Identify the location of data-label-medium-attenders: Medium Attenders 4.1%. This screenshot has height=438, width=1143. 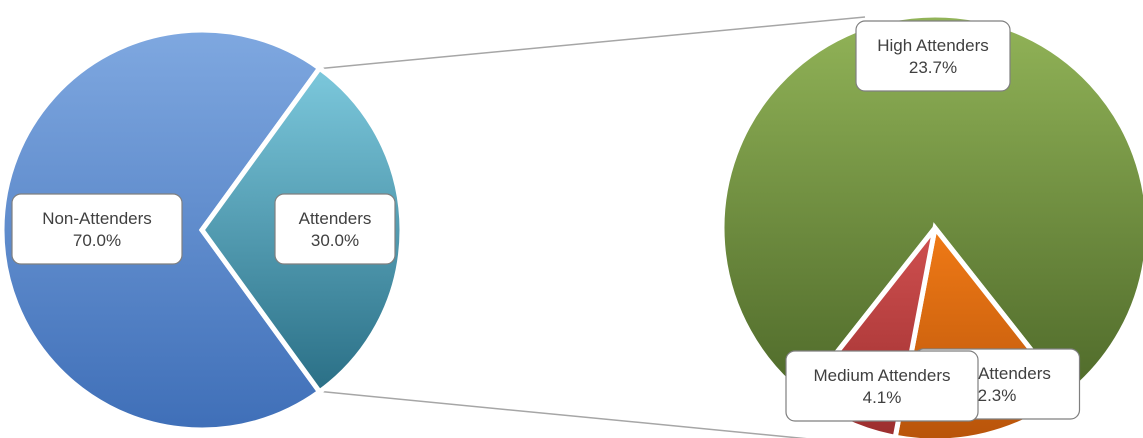
(882, 386).